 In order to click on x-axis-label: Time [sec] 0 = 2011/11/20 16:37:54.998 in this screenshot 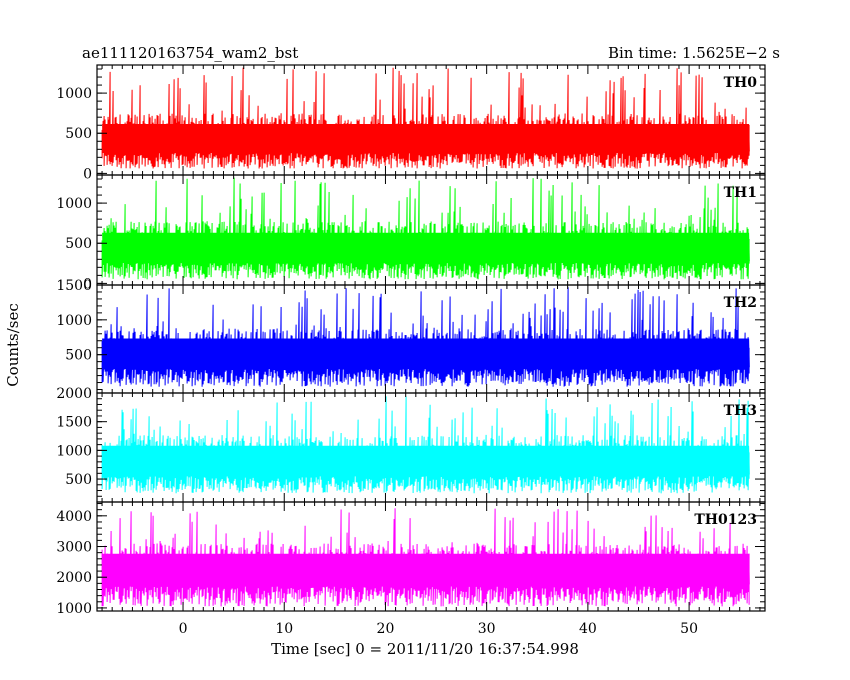, I will do `click(425, 649)`.